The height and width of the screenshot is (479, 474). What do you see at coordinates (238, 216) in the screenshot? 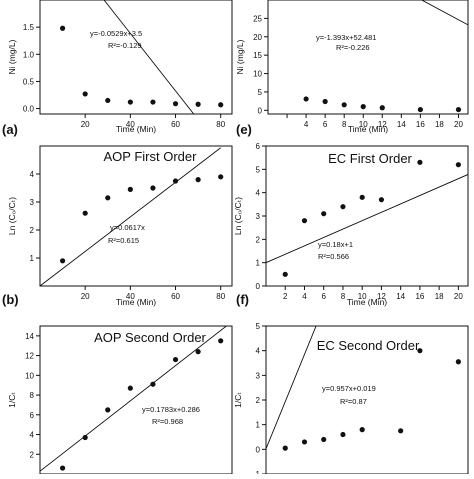
I see `y-axis-label: Ln (C₀/Cₜ)` at bounding box center [238, 216].